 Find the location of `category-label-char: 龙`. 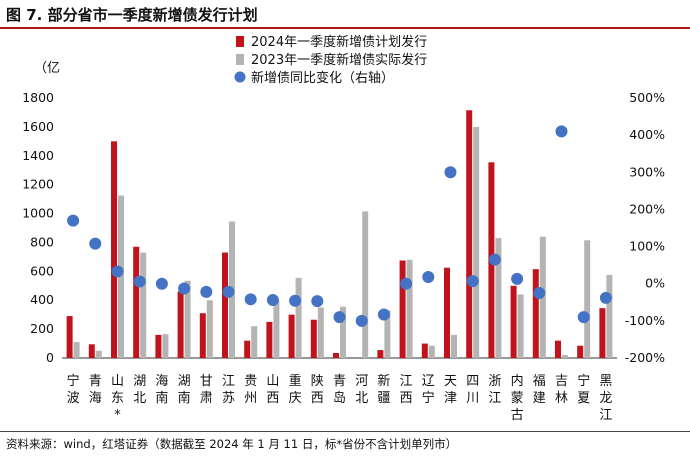

category-label-char: 龙 is located at coordinates (605, 398).